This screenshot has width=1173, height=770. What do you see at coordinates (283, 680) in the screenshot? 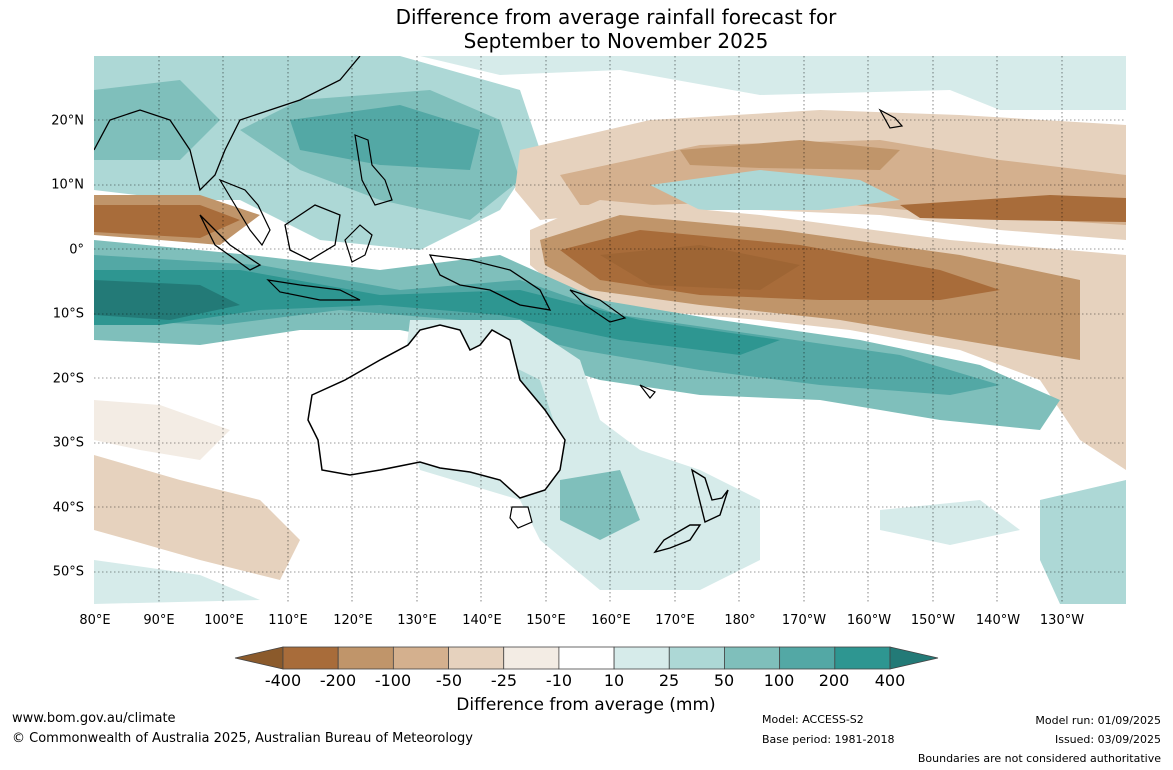
I see `legend-tick-label: -400` at bounding box center [283, 680].